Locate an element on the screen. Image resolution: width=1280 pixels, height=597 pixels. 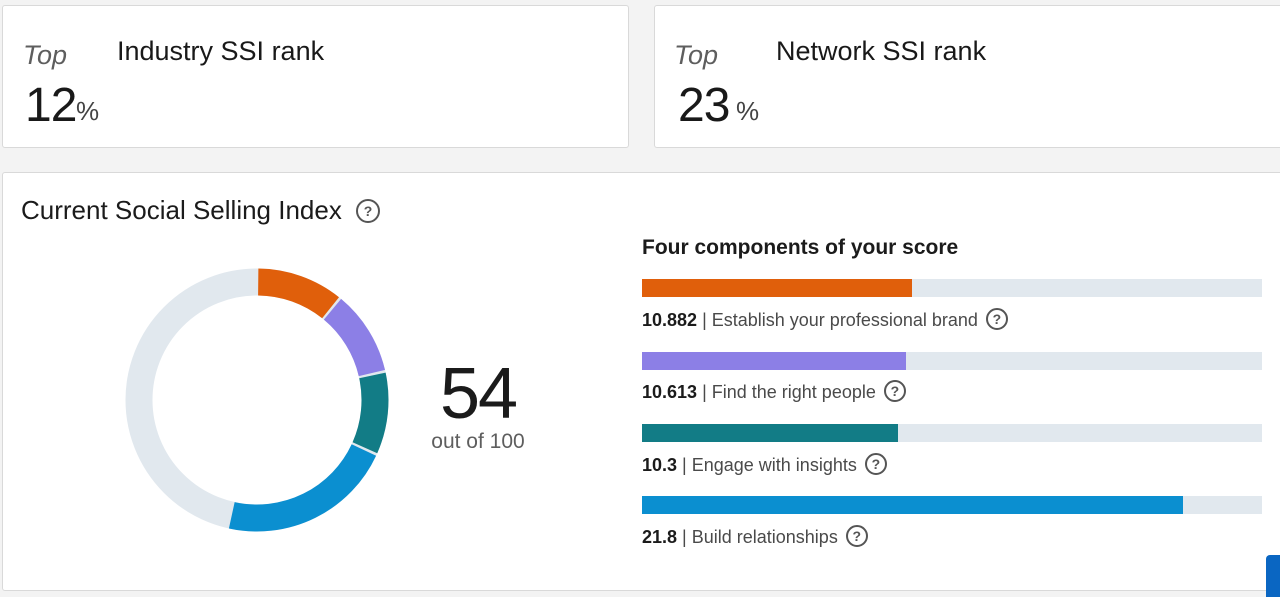
network-rank-value: 23 is located at coordinates (704, 105).